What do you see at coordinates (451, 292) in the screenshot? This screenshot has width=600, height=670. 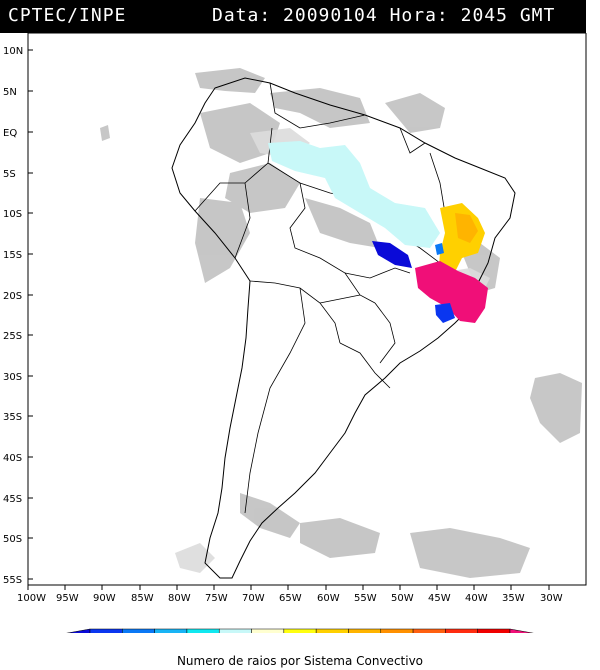 I see `convective-system-magenta` at bounding box center [451, 292].